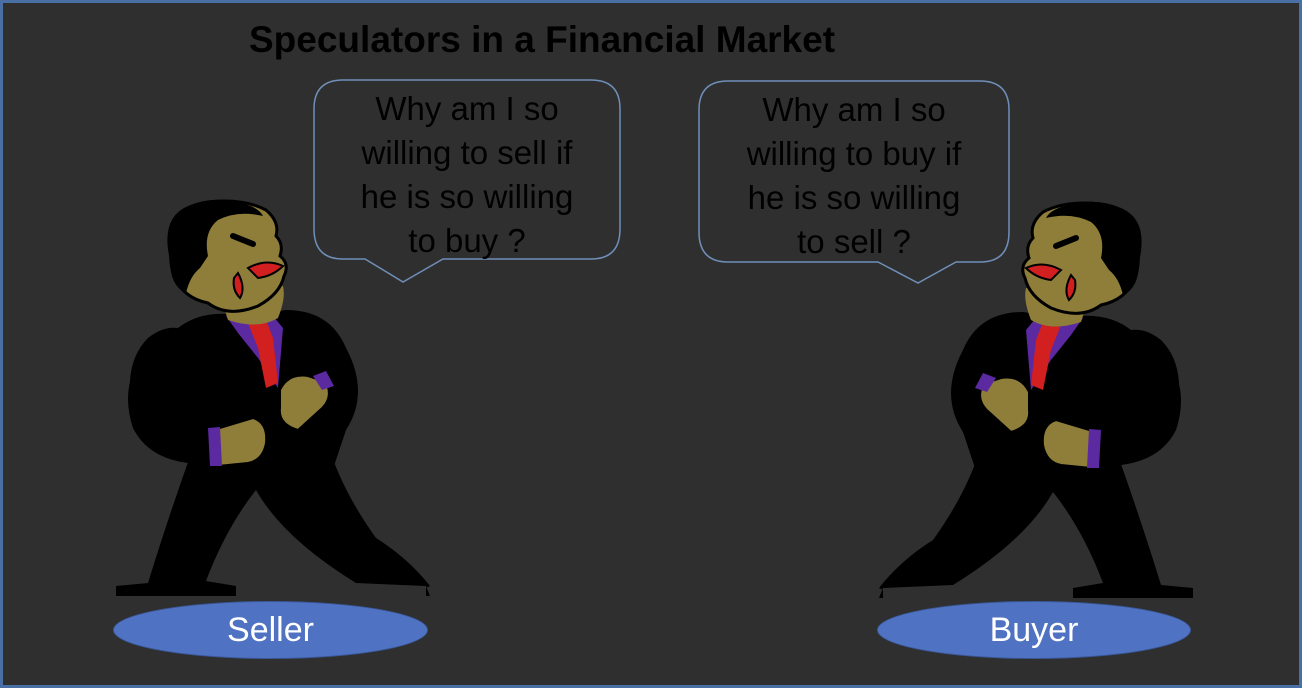 The image size is (1302, 688). I want to click on diagram-title: Speculators in a Financial Market, so click(542, 39).